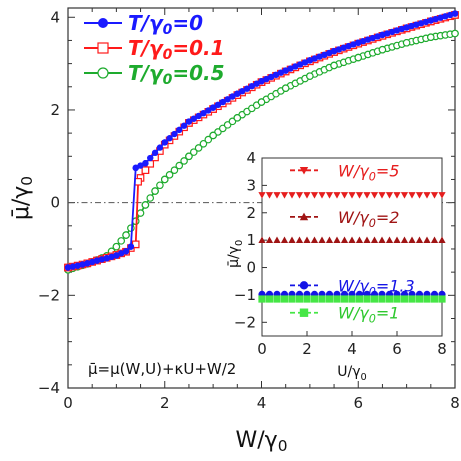  What do you see at coordinates (55, 17) in the screenshot?
I see `y-tick-label: 4` at bounding box center [55, 17].